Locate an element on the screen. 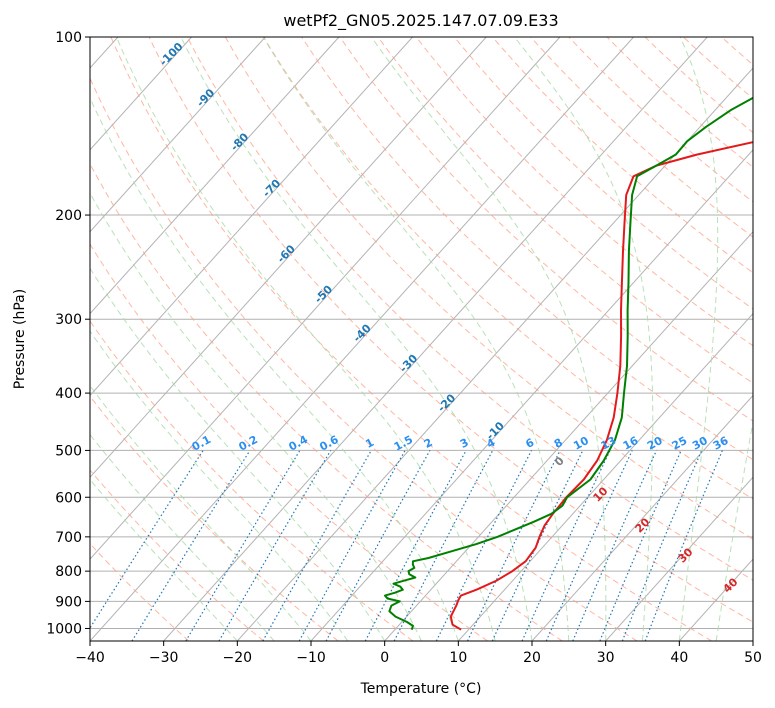 This screenshot has height=708, width=775. x-tick-label: −40 is located at coordinates (90, 658).